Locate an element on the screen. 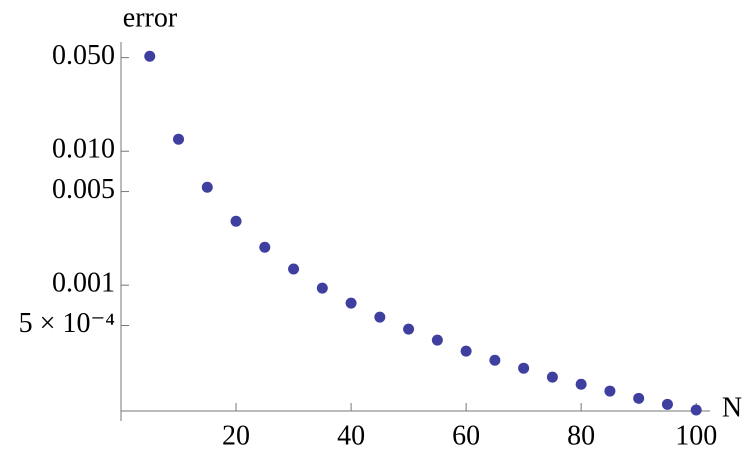 The height and width of the screenshot is (456, 747). x-tick-label: 20 is located at coordinates (236, 435).